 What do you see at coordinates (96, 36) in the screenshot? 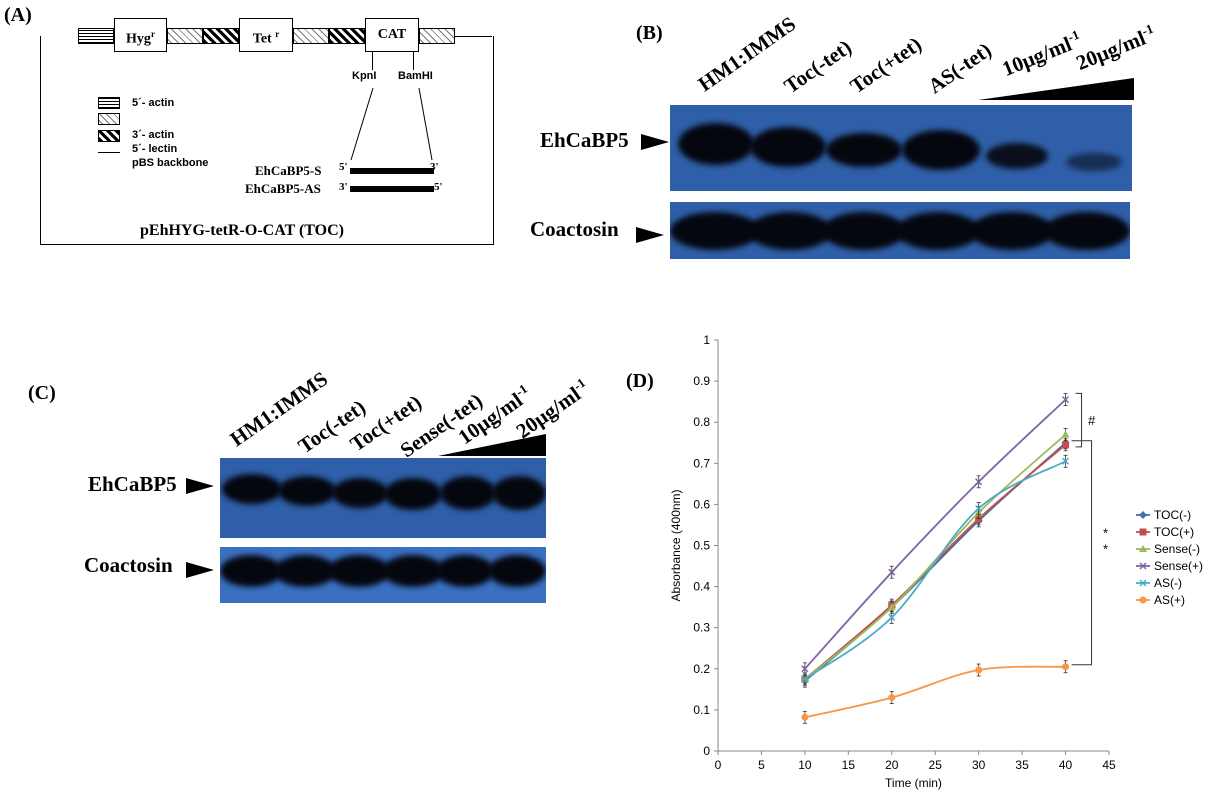
I see `actin5-segment` at bounding box center [96, 36].